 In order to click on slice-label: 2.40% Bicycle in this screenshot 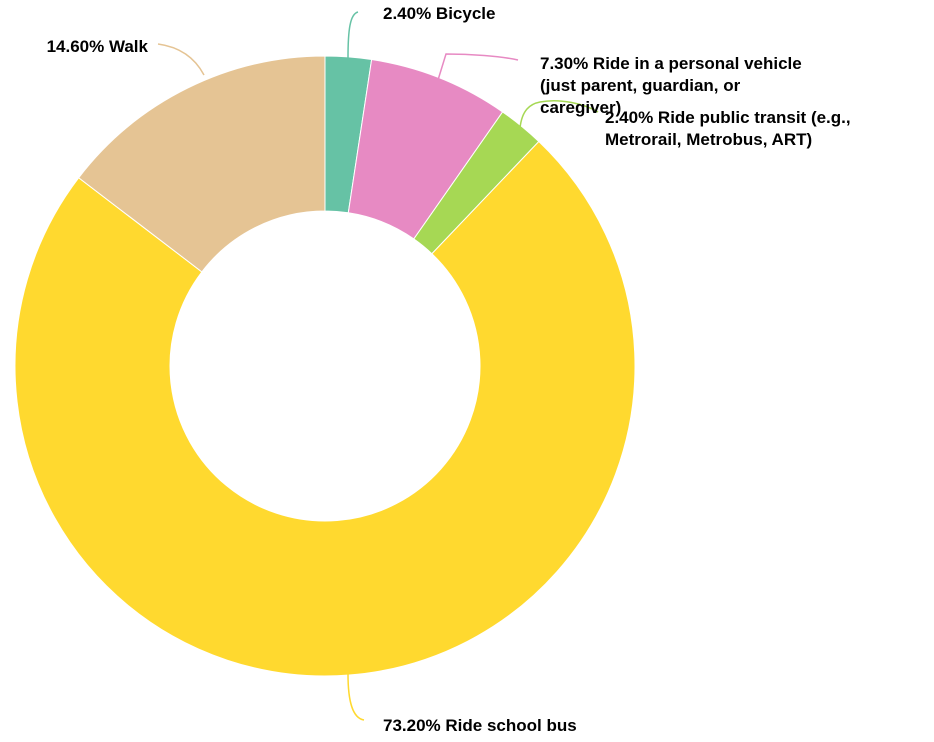, I will do `click(439, 13)`.